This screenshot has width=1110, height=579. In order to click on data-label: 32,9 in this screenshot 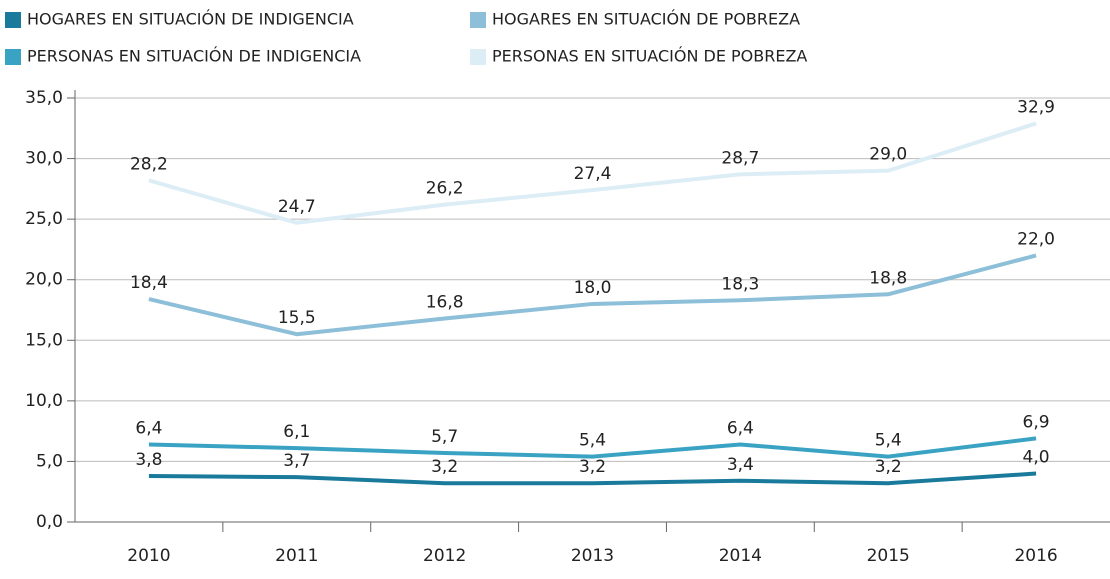, I will do `click(1036, 107)`.